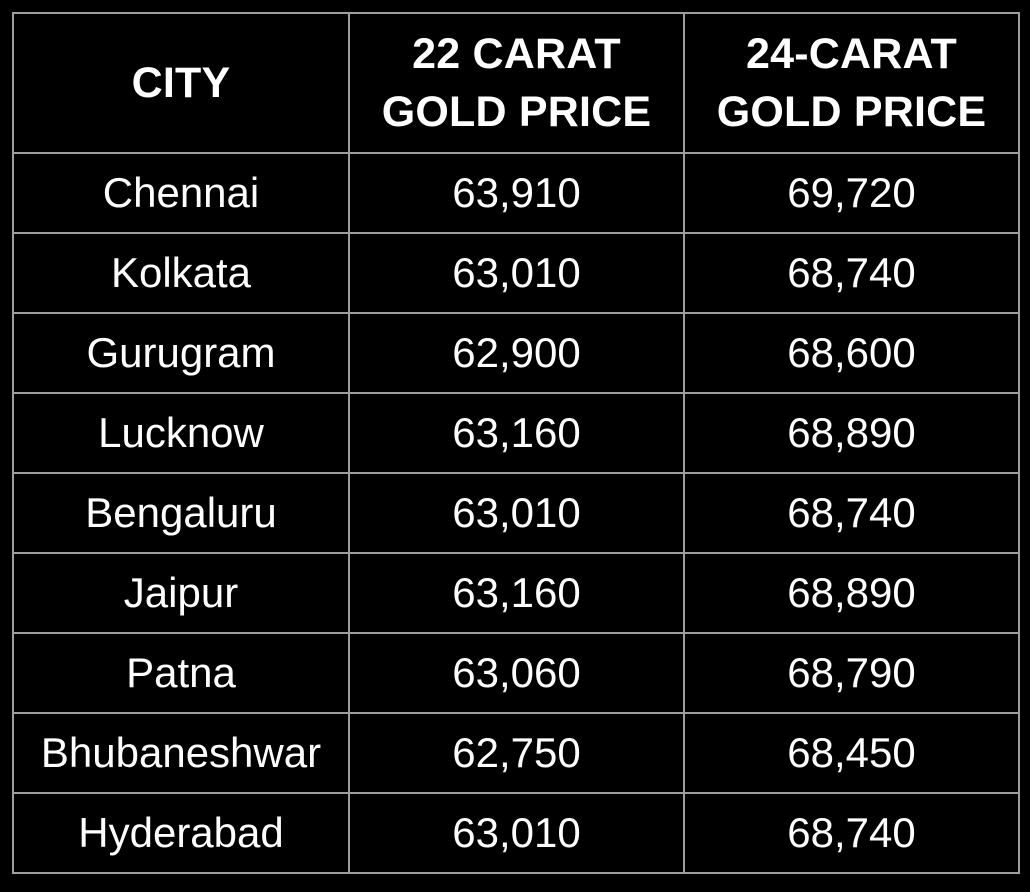 The height and width of the screenshot is (892, 1030). What do you see at coordinates (181, 833) in the screenshot?
I see `city-cell: Hyderabad` at bounding box center [181, 833].